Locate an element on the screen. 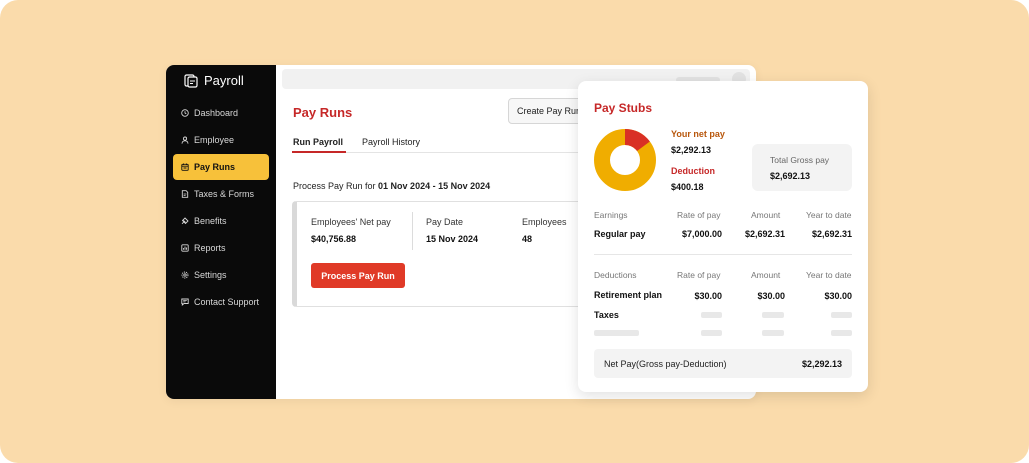 The height and width of the screenshot is (463, 1029). gear-icon is located at coordinates (185, 275).